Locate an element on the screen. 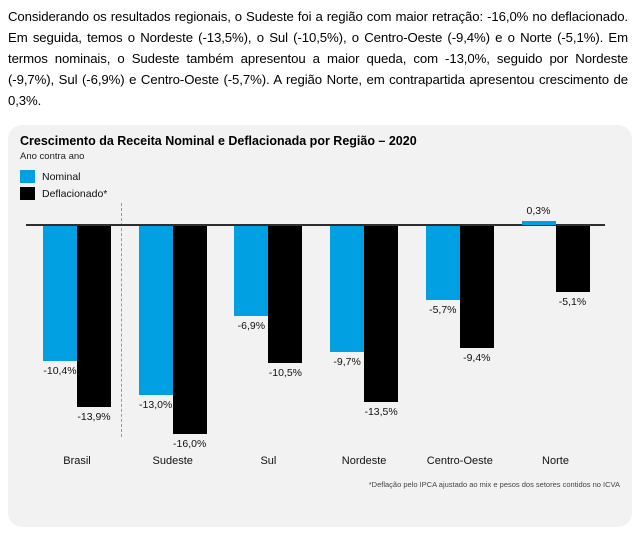  legend-item-deflacionado: Deflacionado* is located at coordinates (63, 193).